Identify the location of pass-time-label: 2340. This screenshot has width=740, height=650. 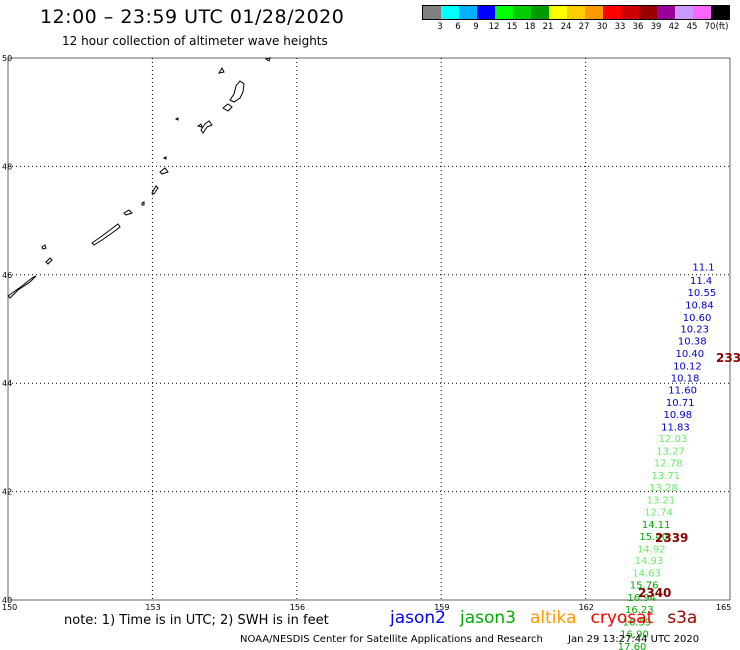
(654, 593).